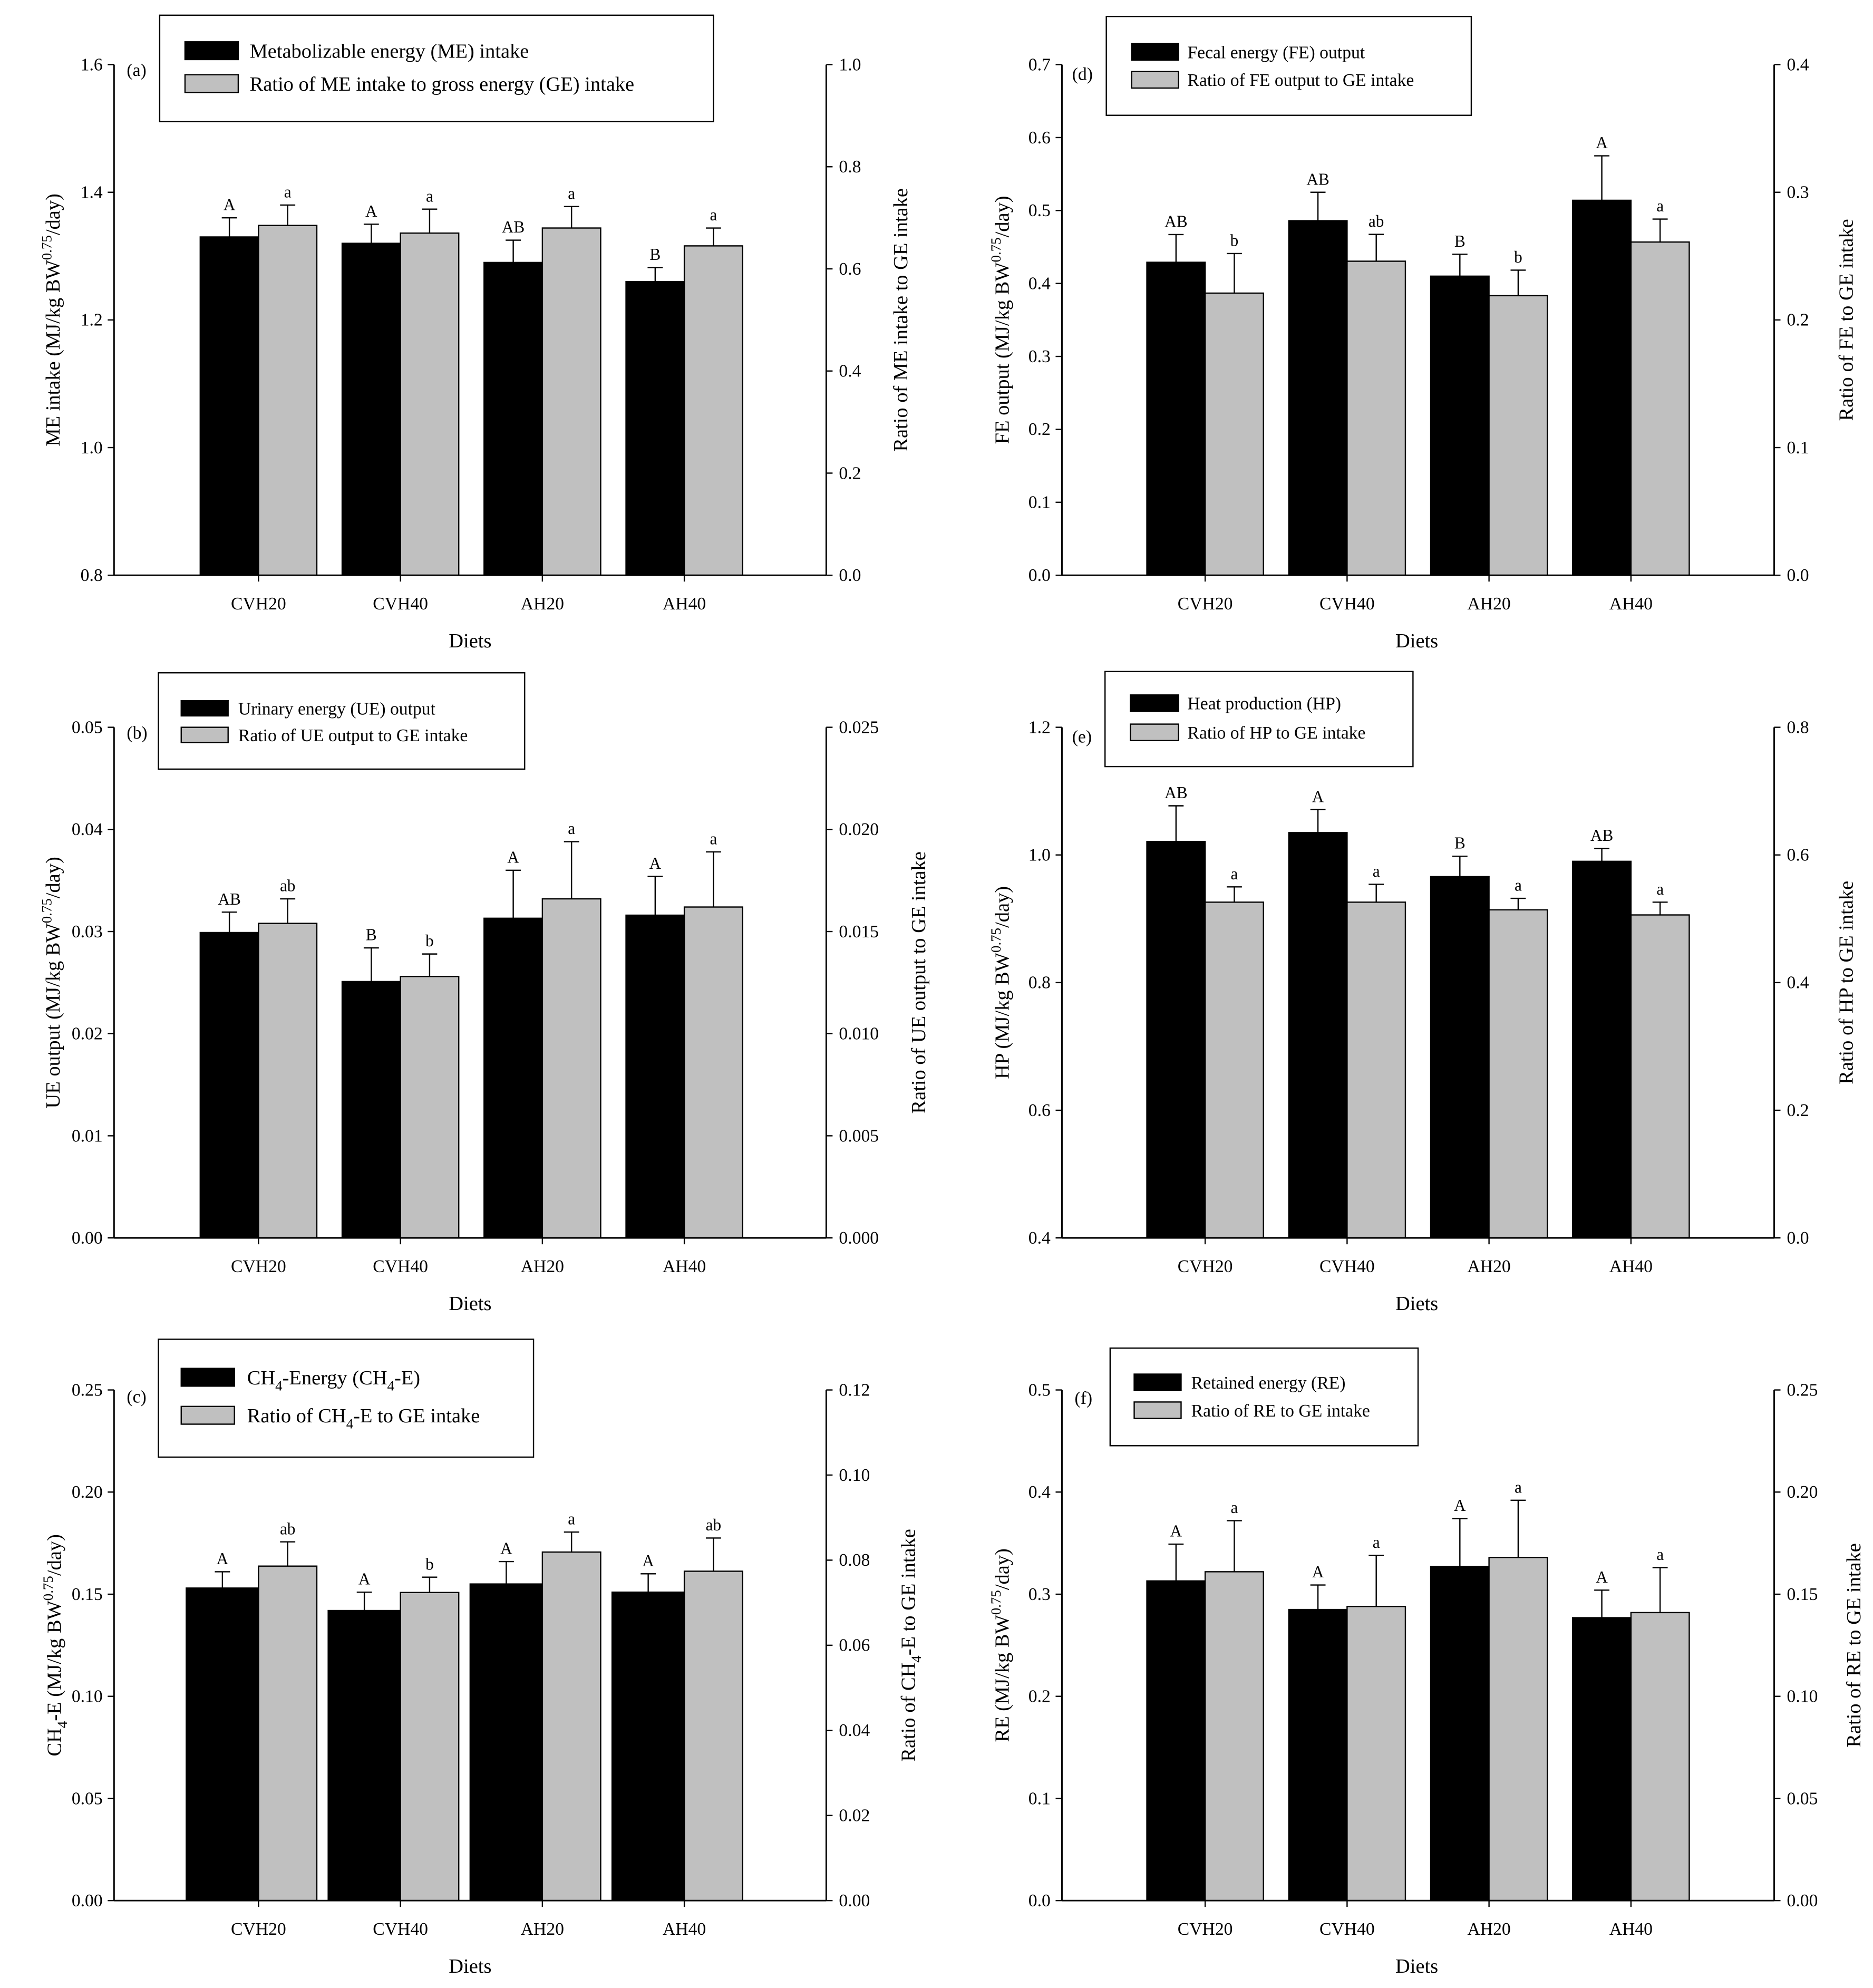  Describe the element at coordinates (1280, 1411) in the screenshot. I see `legend-label-segment: Ratio of RE to GE intake` at that location.